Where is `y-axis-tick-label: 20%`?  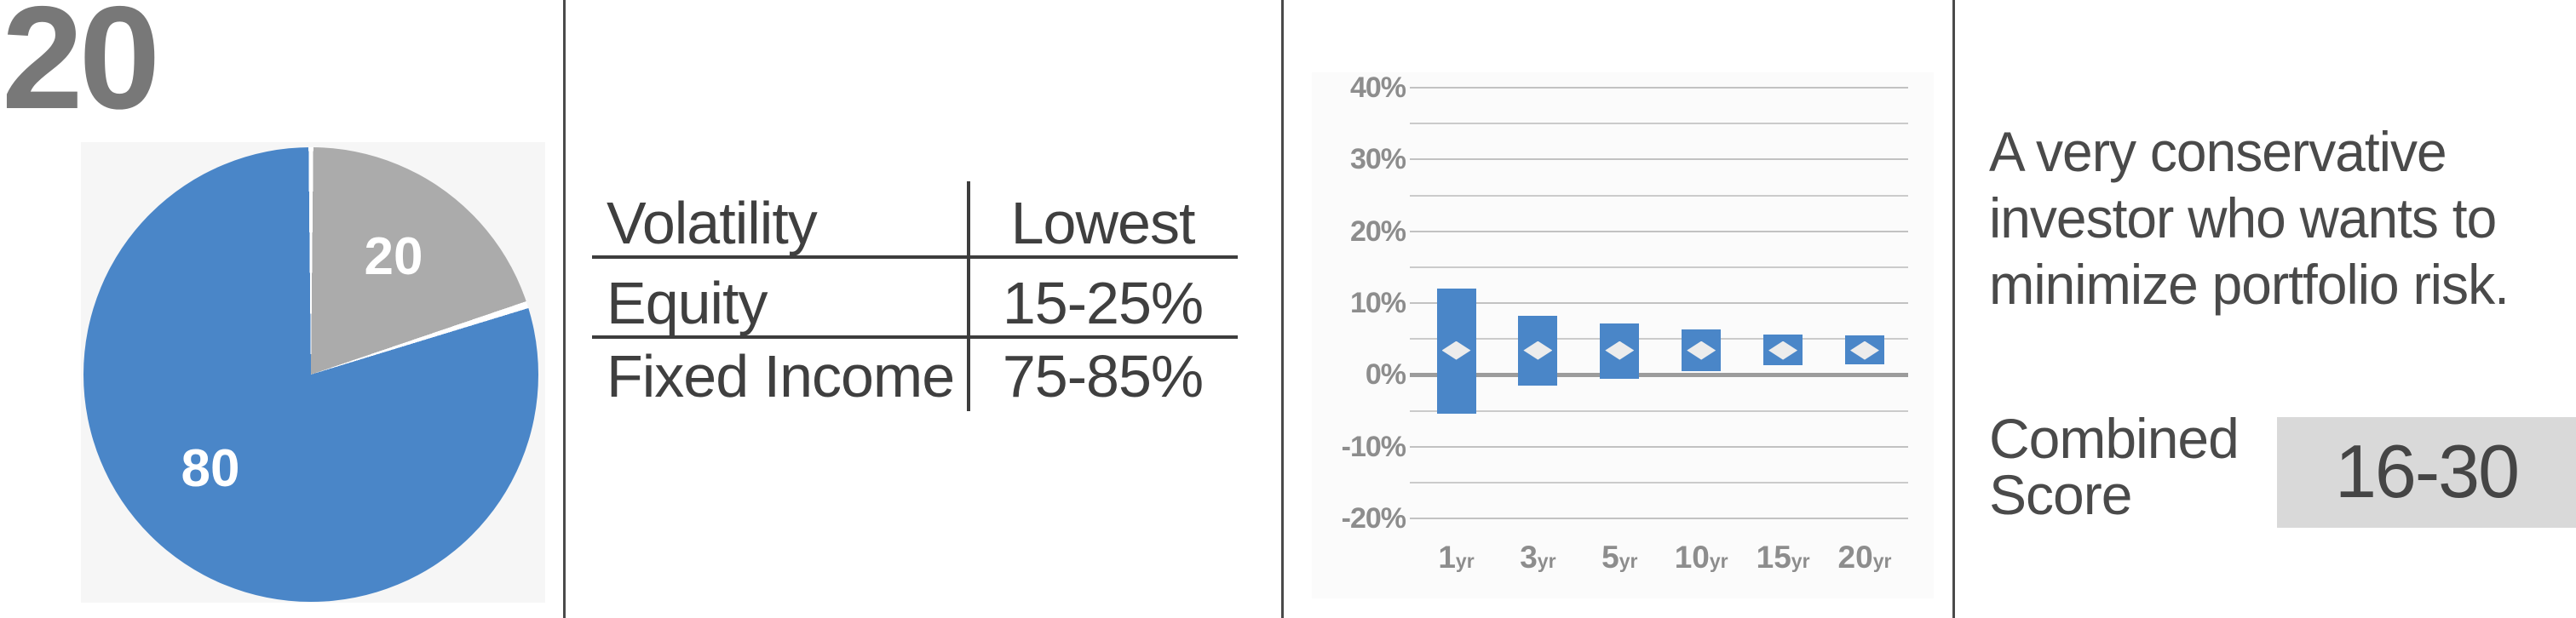 y-axis-tick-label: 20% is located at coordinates (1378, 231).